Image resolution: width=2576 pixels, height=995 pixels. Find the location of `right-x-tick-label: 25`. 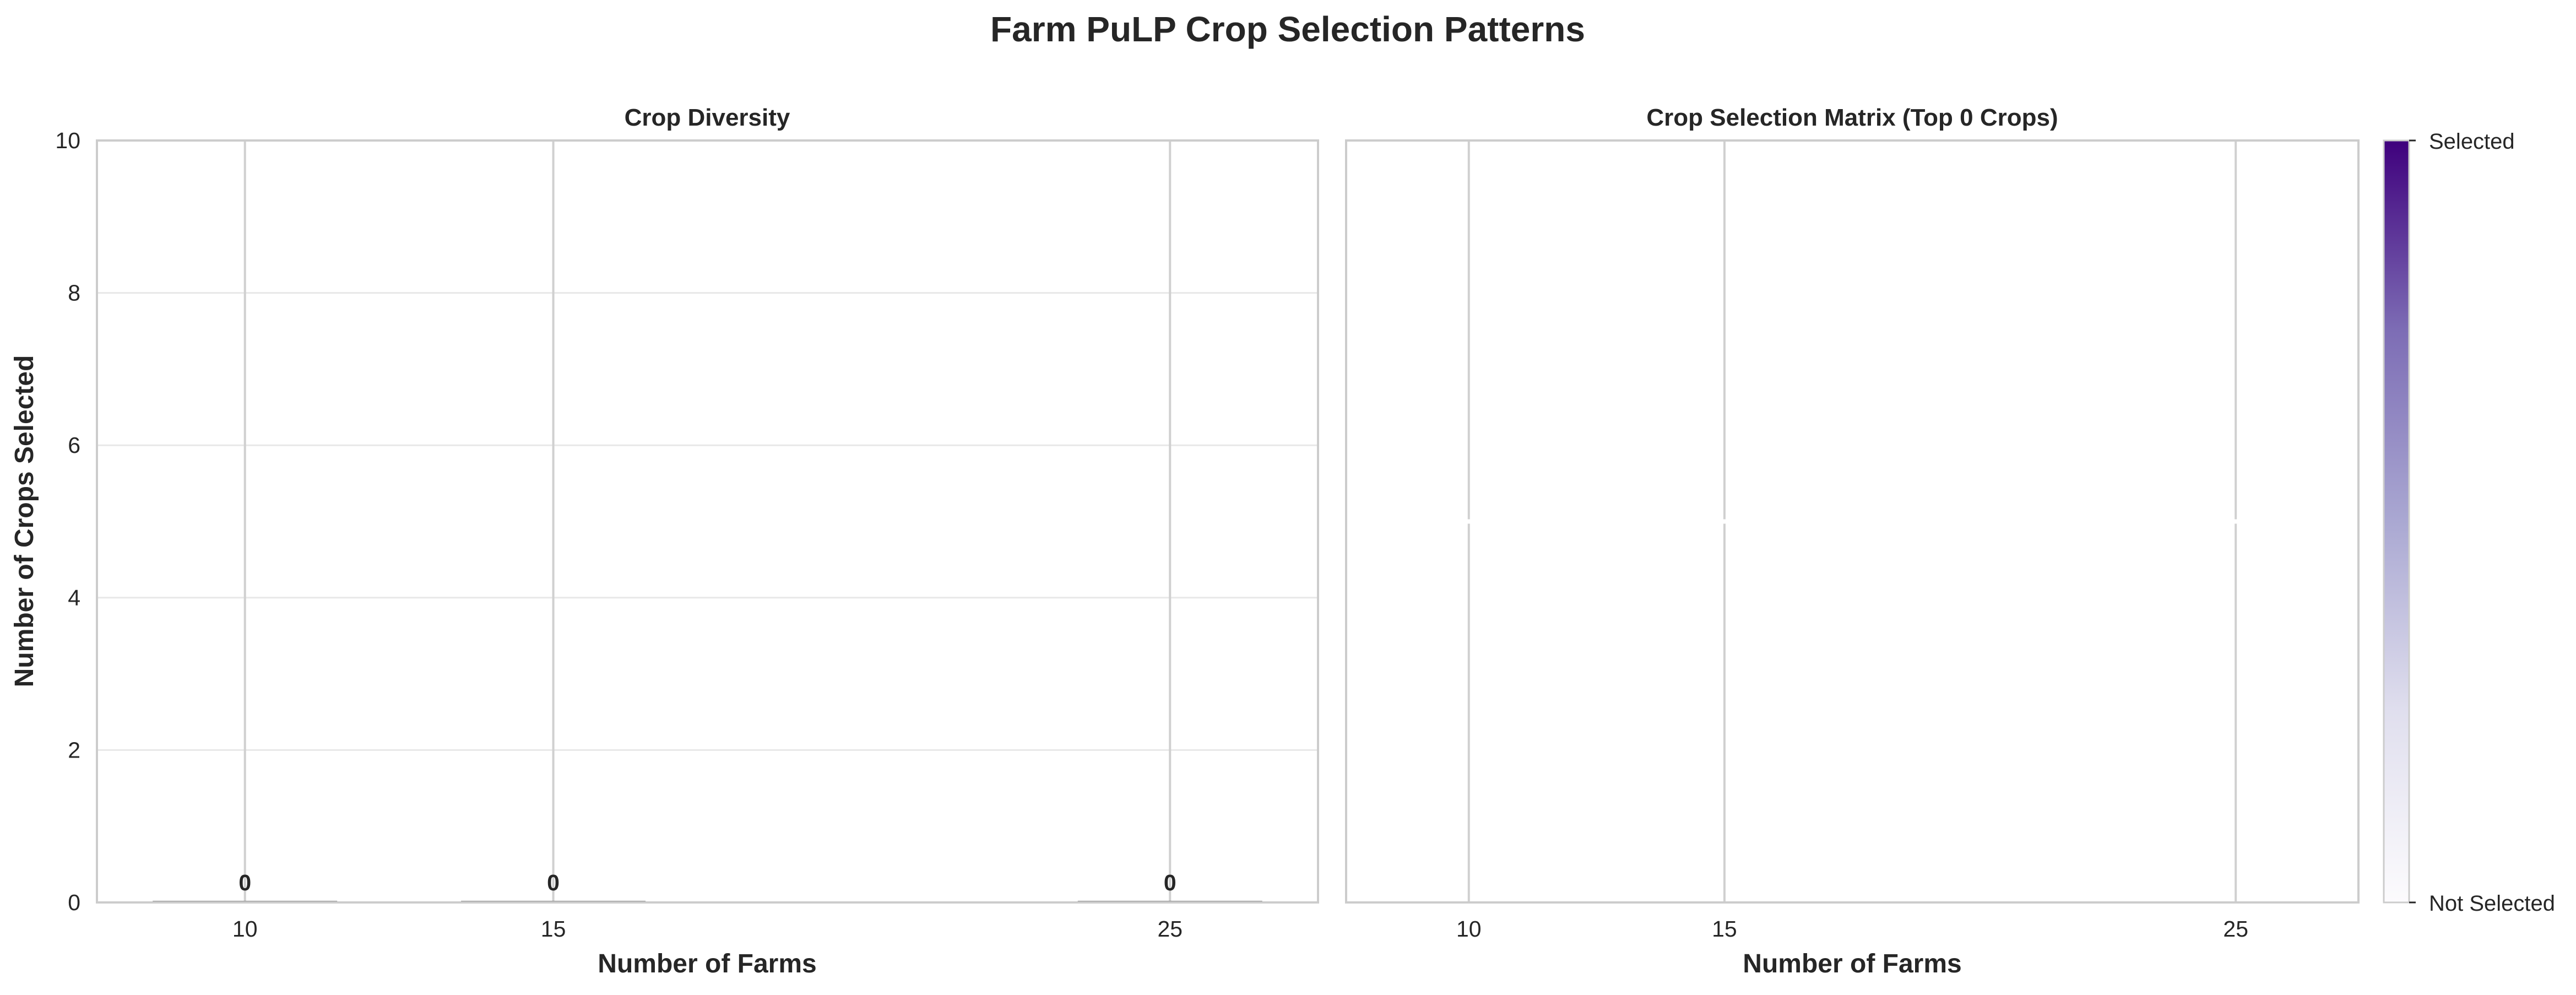

right-x-tick-label: 25 is located at coordinates (2235, 929).